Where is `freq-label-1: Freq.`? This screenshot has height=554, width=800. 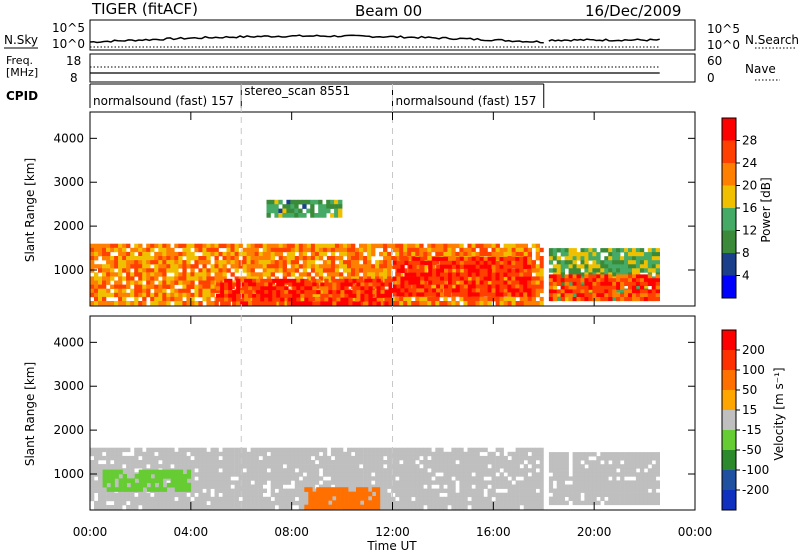 freq-label-1: Freq. is located at coordinates (19, 60).